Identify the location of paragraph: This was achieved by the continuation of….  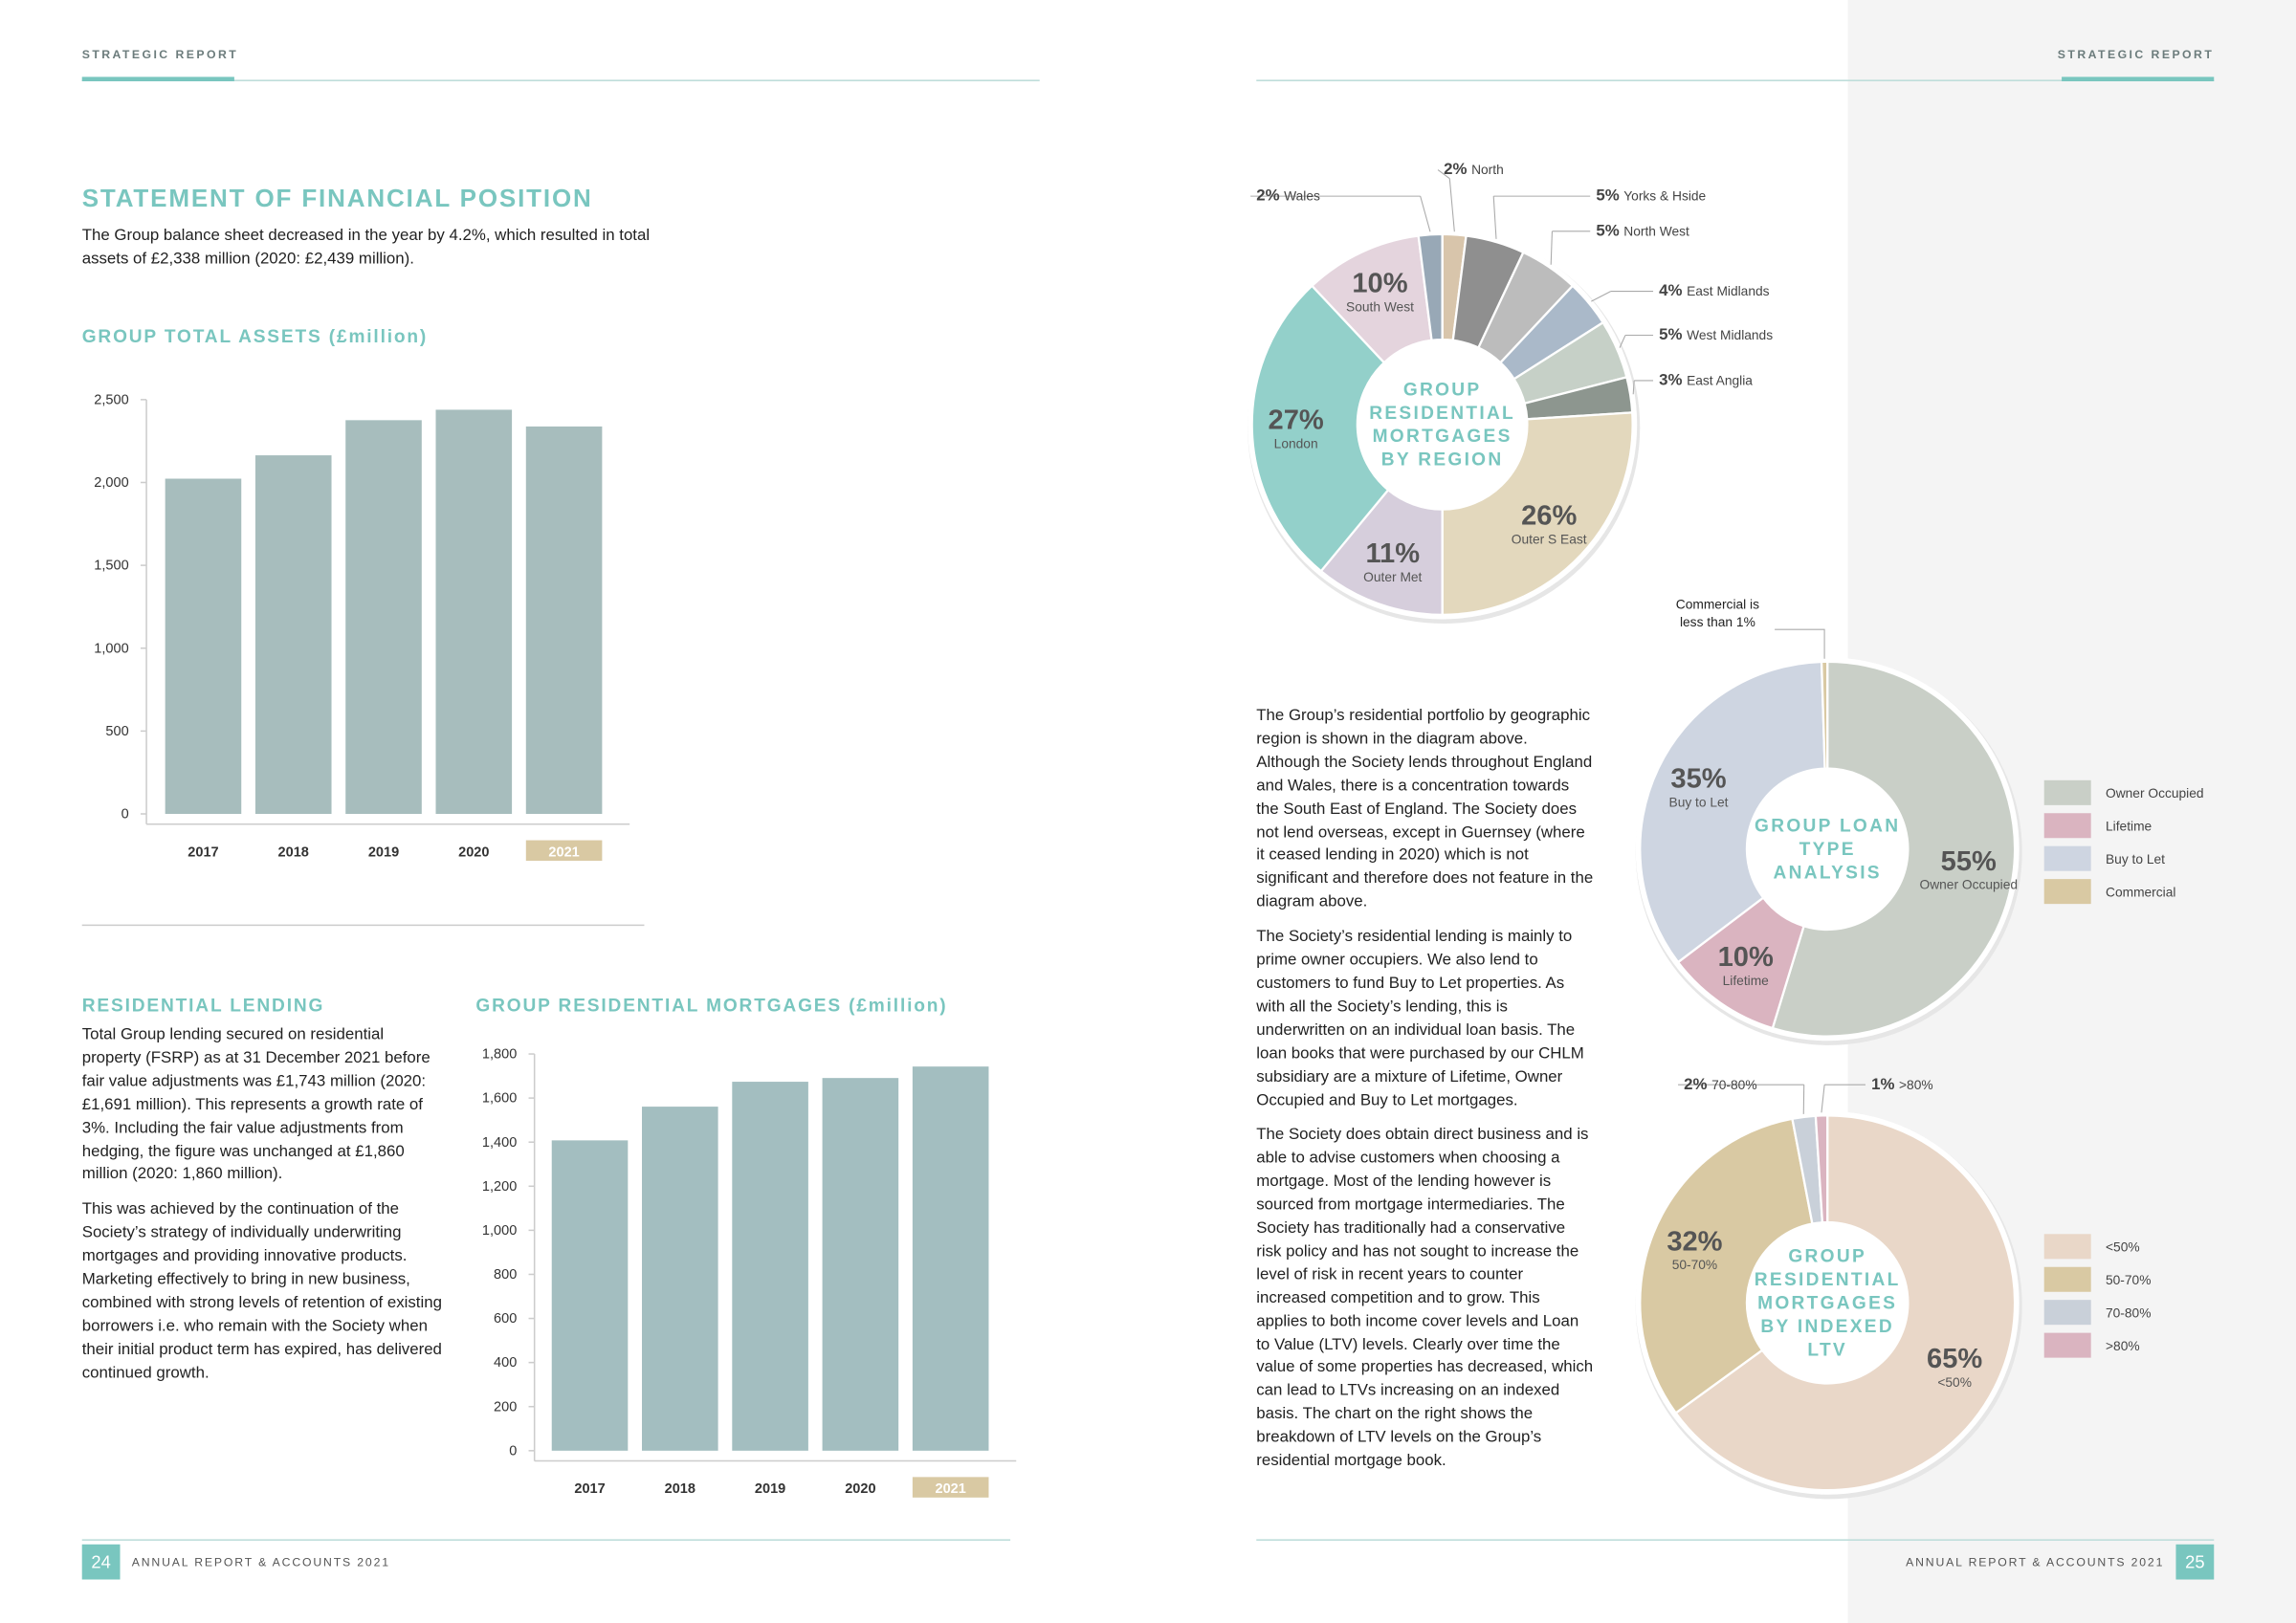
(262, 1291).